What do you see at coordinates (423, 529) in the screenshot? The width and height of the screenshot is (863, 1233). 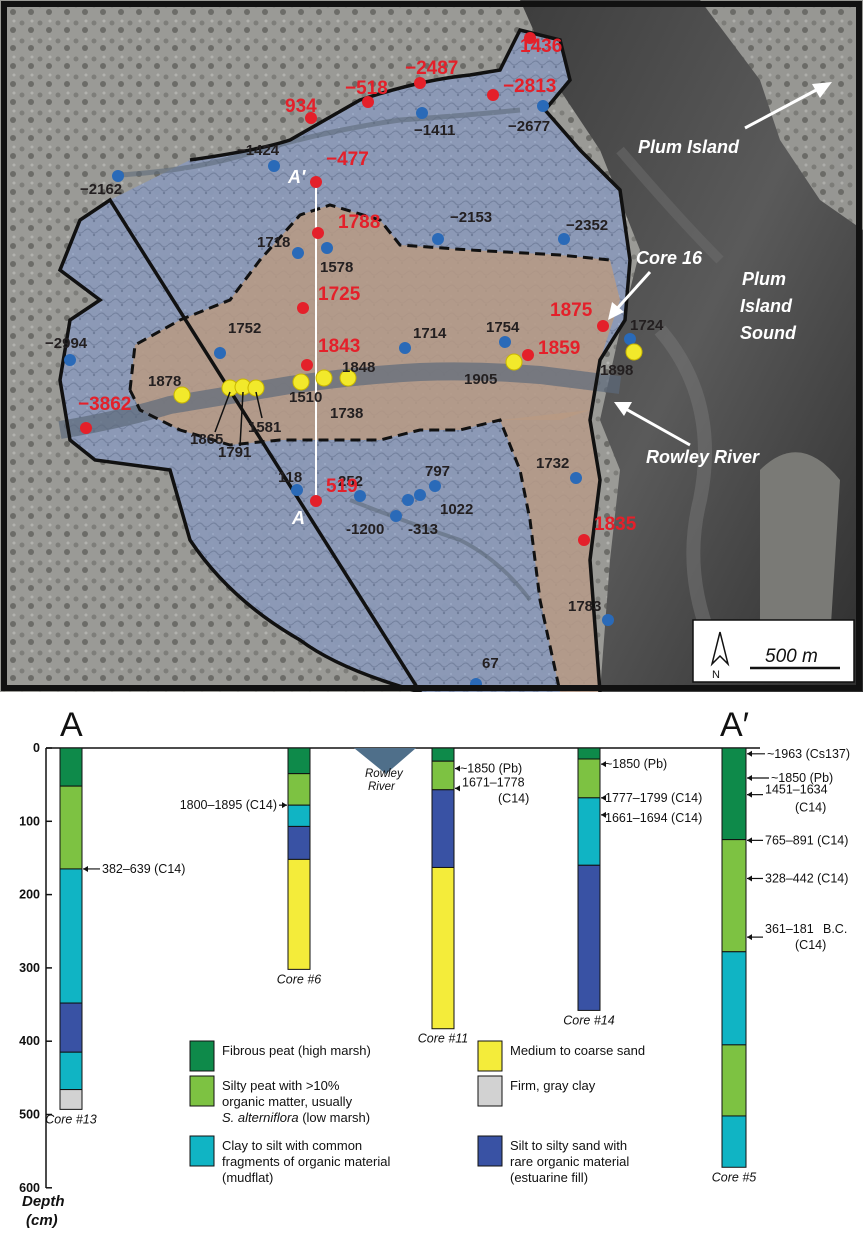 I see `blue-point-label: -313` at bounding box center [423, 529].